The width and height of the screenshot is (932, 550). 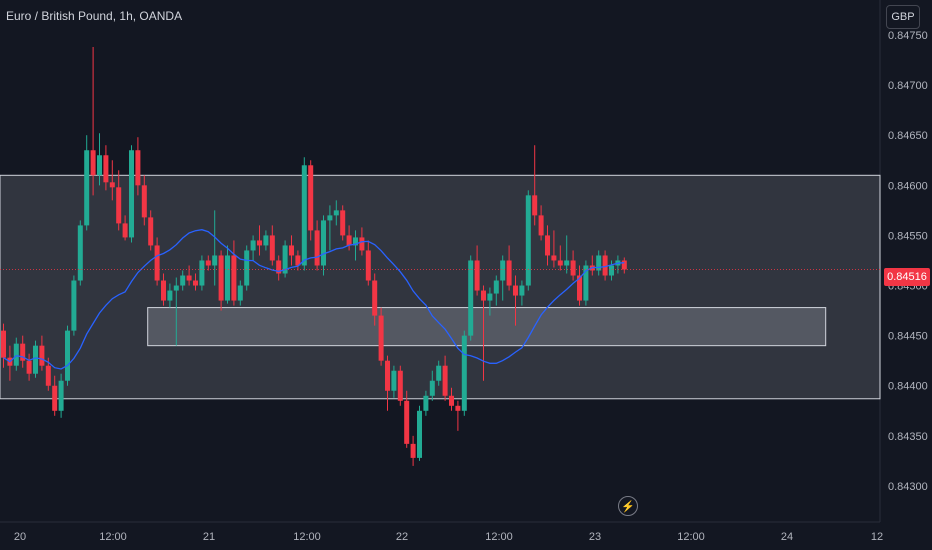 What do you see at coordinates (787, 537) in the screenshot?
I see `x-tick-label: 24` at bounding box center [787, 537].